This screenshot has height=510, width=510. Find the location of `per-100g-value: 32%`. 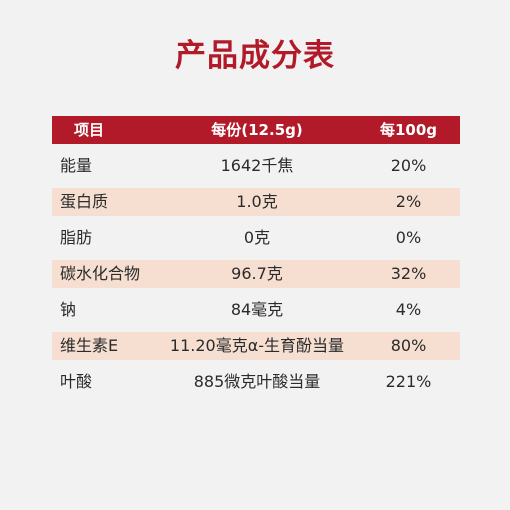

per-100g-value: 32% is located at coordinates (408, 273).